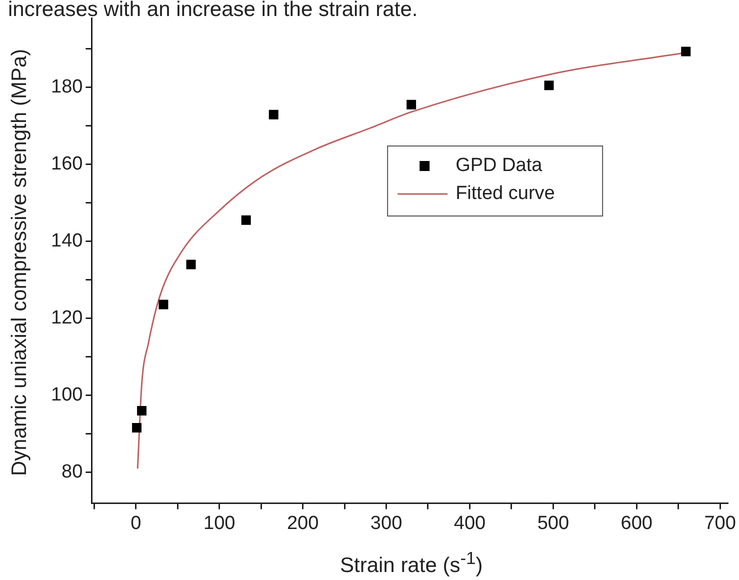 This screenshot has width=739, height=580. I want to click on annotation: increases with an increase in the strain rate., so click(213, 11).